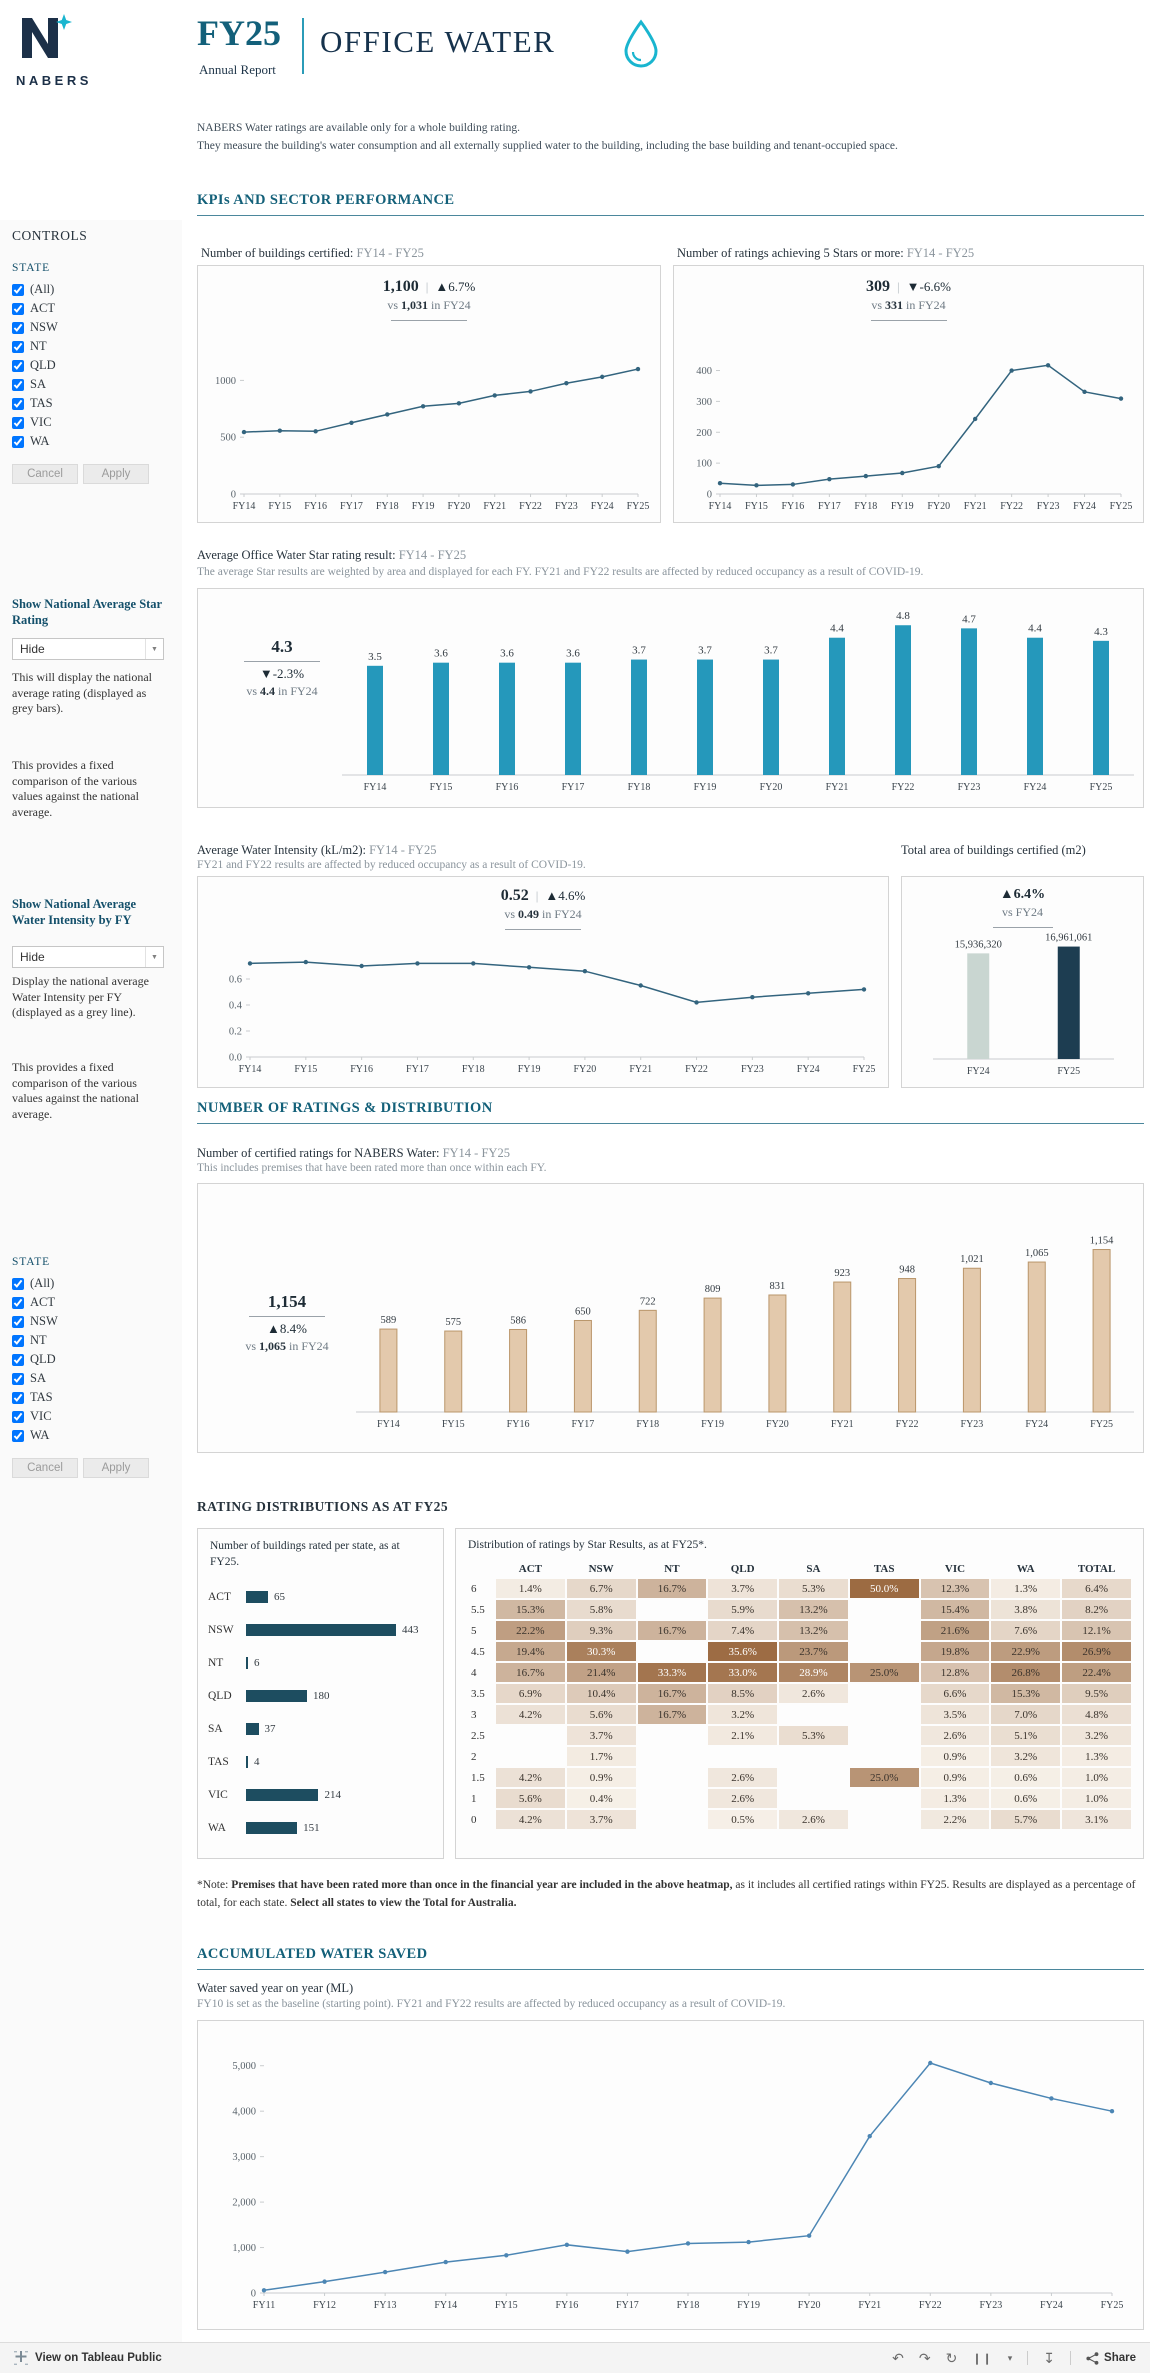 The width and height of the screenshot is (1150, 2373). What do you see at coordinates (320, 1696) in the screenshot?
I see `state-bar-row-qld: QLD 180` at bounding box center [320, 1696].